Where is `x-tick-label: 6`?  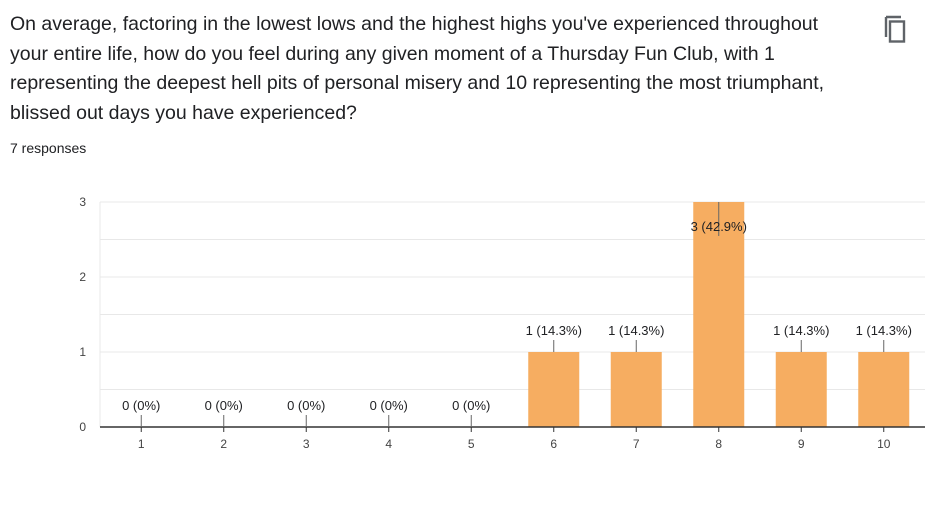 x-tick-label: 6 is located at coordinates (553, 444).